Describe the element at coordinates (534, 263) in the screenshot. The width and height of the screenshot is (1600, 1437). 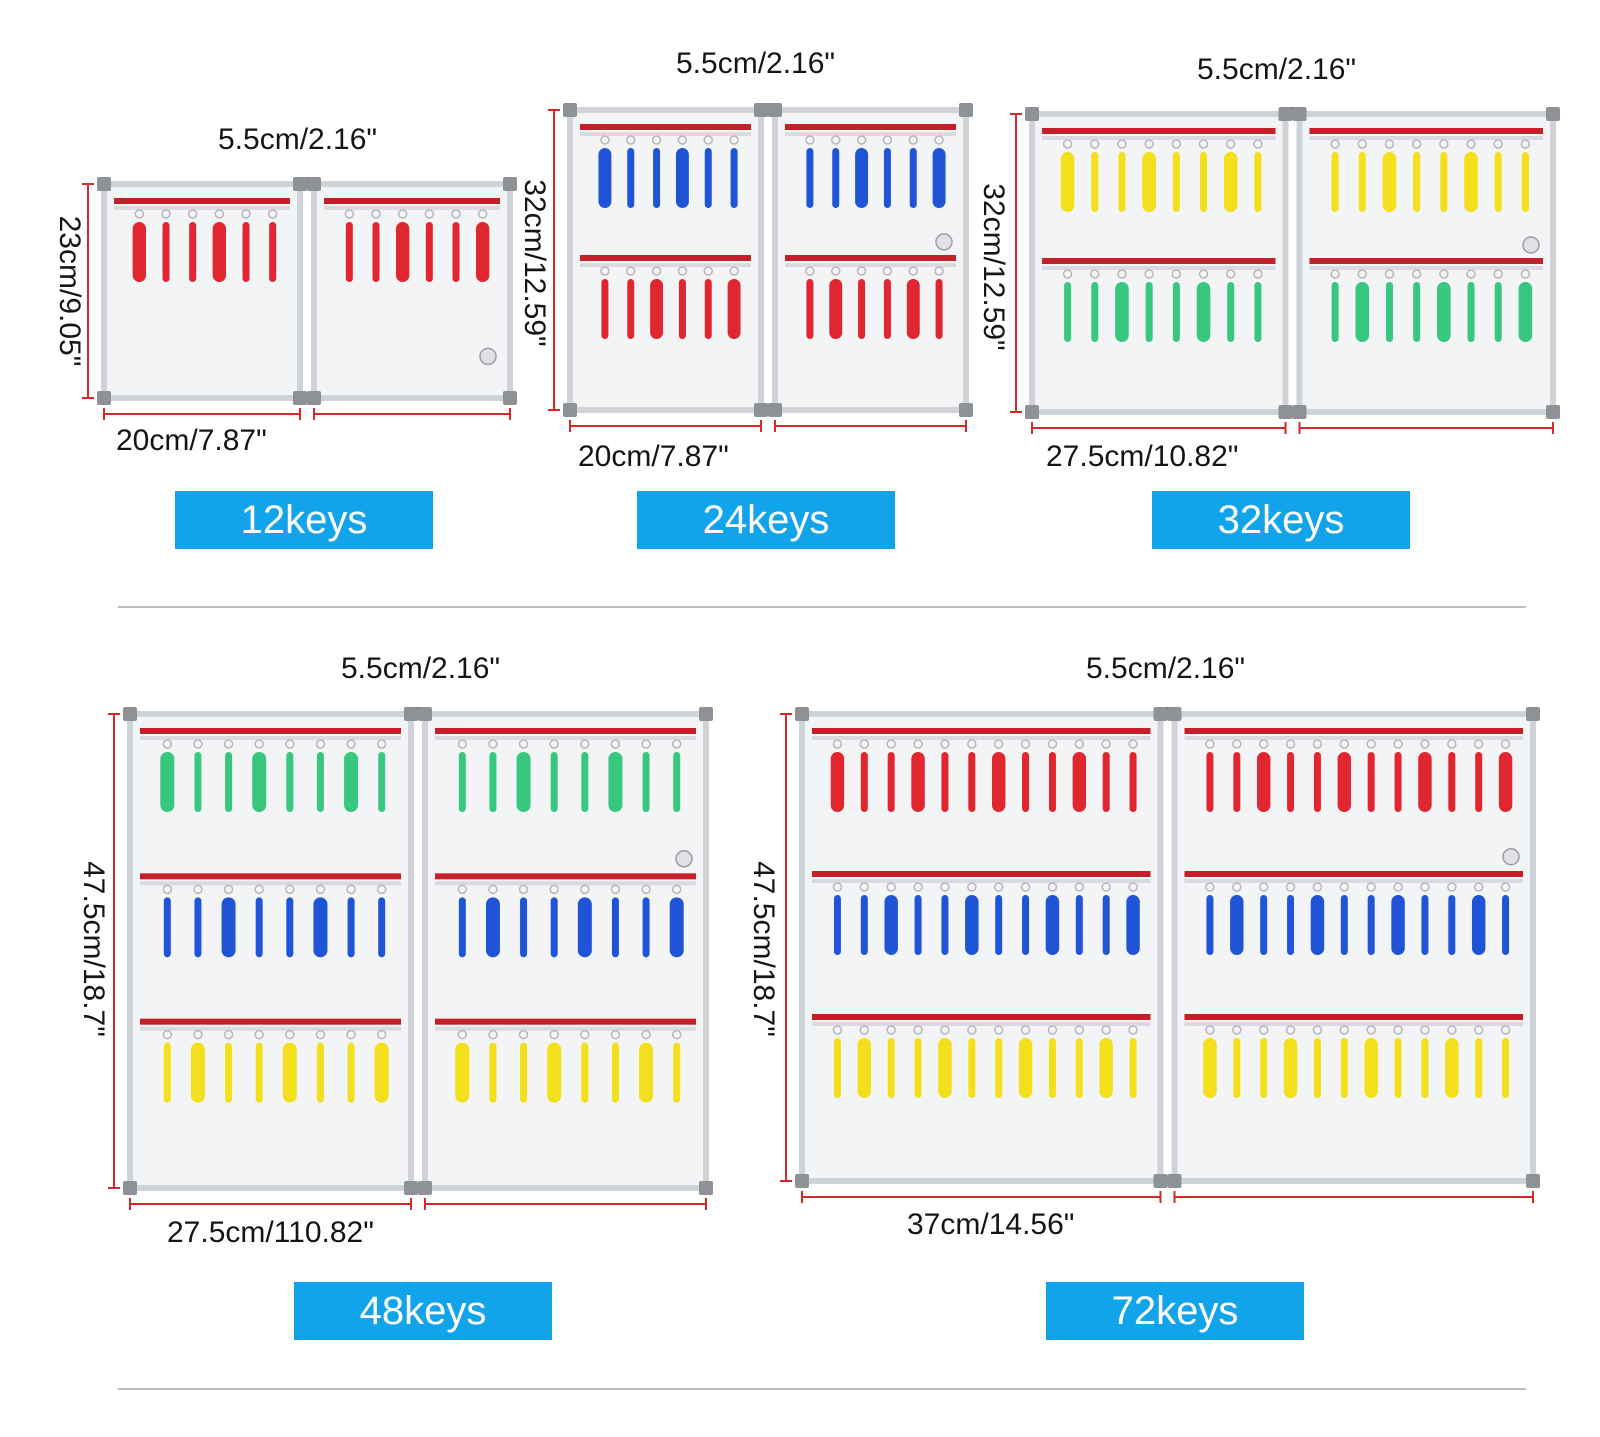
I see `height-dimension-24keys: 32cm/12.59"` at that location.